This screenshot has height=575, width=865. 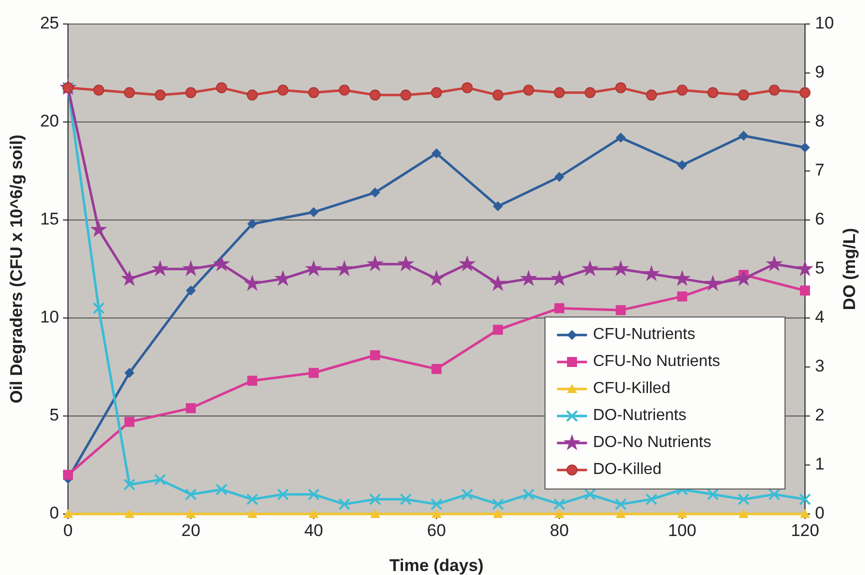 I want to click on y-tick-label: 10, so click(x=49, y=316).